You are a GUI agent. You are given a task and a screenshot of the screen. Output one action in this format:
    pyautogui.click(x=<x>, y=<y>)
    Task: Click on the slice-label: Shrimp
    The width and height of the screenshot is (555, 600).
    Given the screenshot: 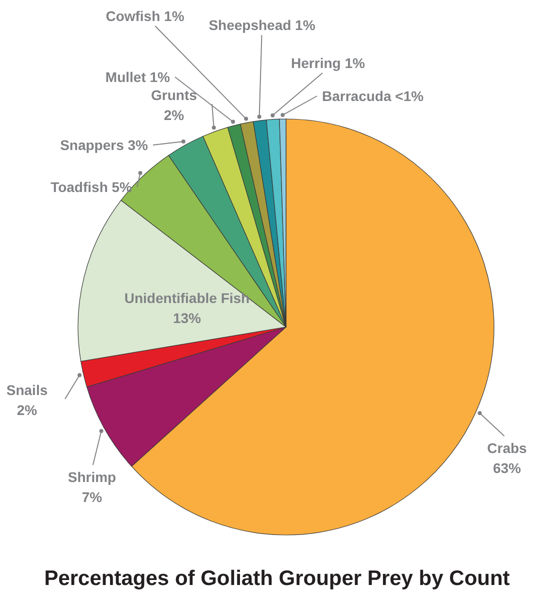 What is the action you would take?
    pyautogui.click(x=92, y=477)
    